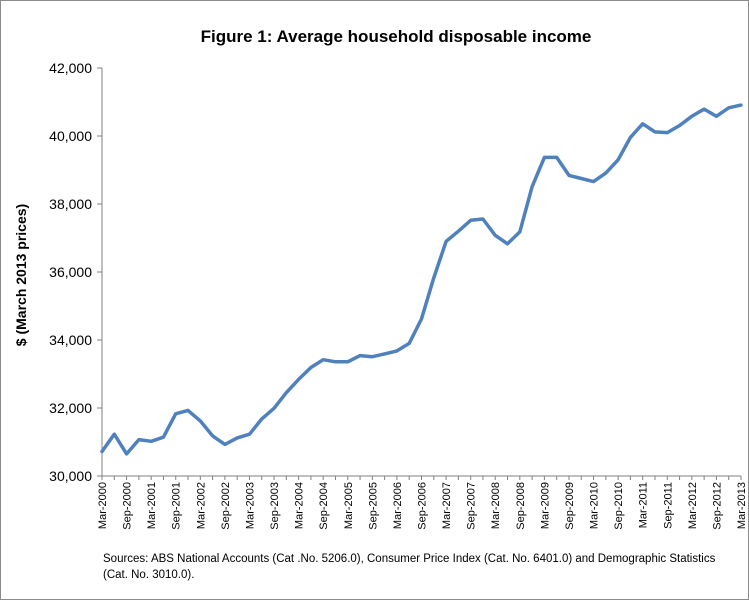 Image resolution: width=749 pixels, height=600 pixels. What do you see at coordinates (300, 505) in the screenshot?
I see `x-tick-label: Mar-2004` at bounding box center [300, 505].